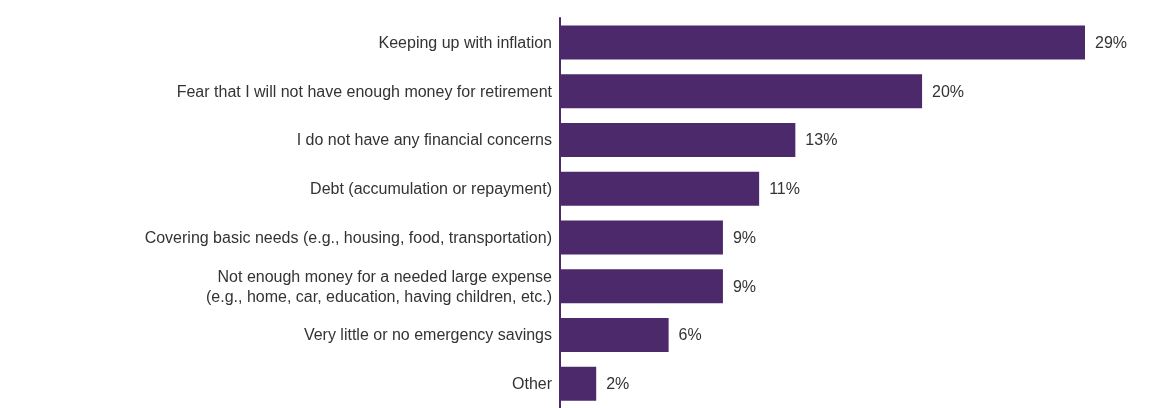  I want to click on data-label: 20%, so click(948, 91).